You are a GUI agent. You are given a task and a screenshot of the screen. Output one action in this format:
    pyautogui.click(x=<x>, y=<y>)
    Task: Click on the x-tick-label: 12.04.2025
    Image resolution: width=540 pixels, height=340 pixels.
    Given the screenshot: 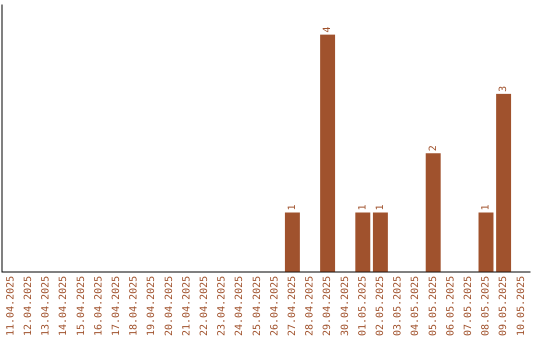 What is the action you would take?
    pyautogui.click(x=28, y=306)
    